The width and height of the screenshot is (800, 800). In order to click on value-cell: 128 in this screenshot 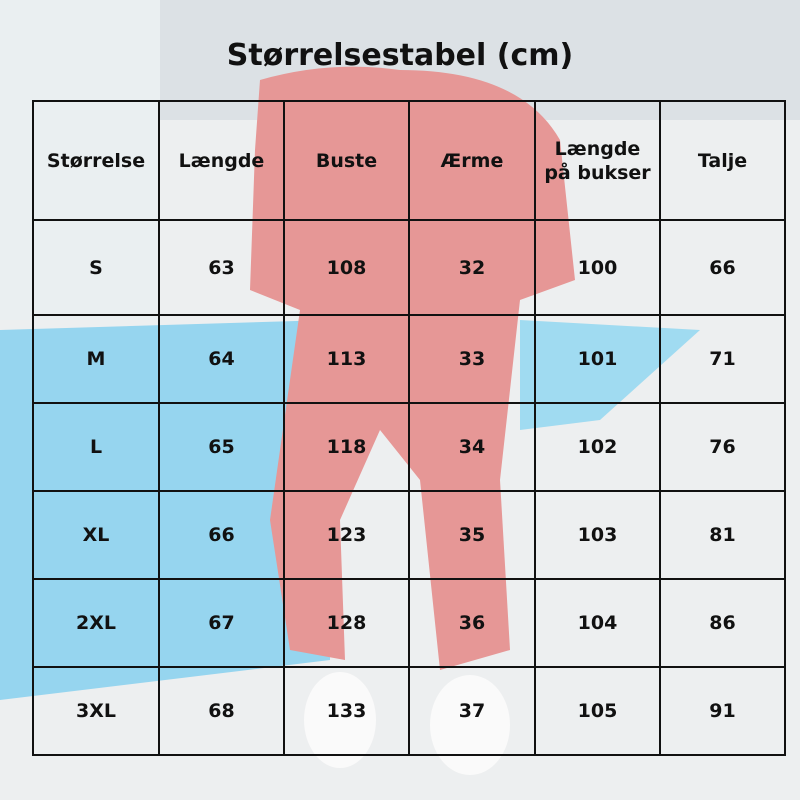, I will do `click(346, 623)`.